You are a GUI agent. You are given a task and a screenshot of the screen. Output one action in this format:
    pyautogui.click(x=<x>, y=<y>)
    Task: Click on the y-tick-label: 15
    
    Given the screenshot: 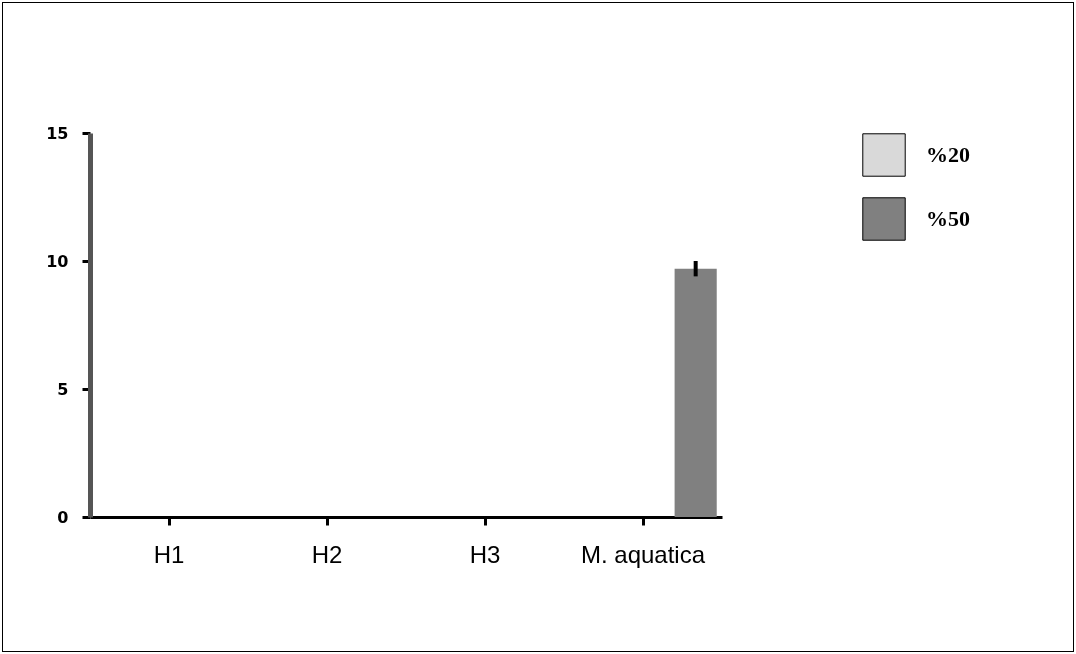 What is the action you would take?
    pyautogui.click(x=57, y=133)
    